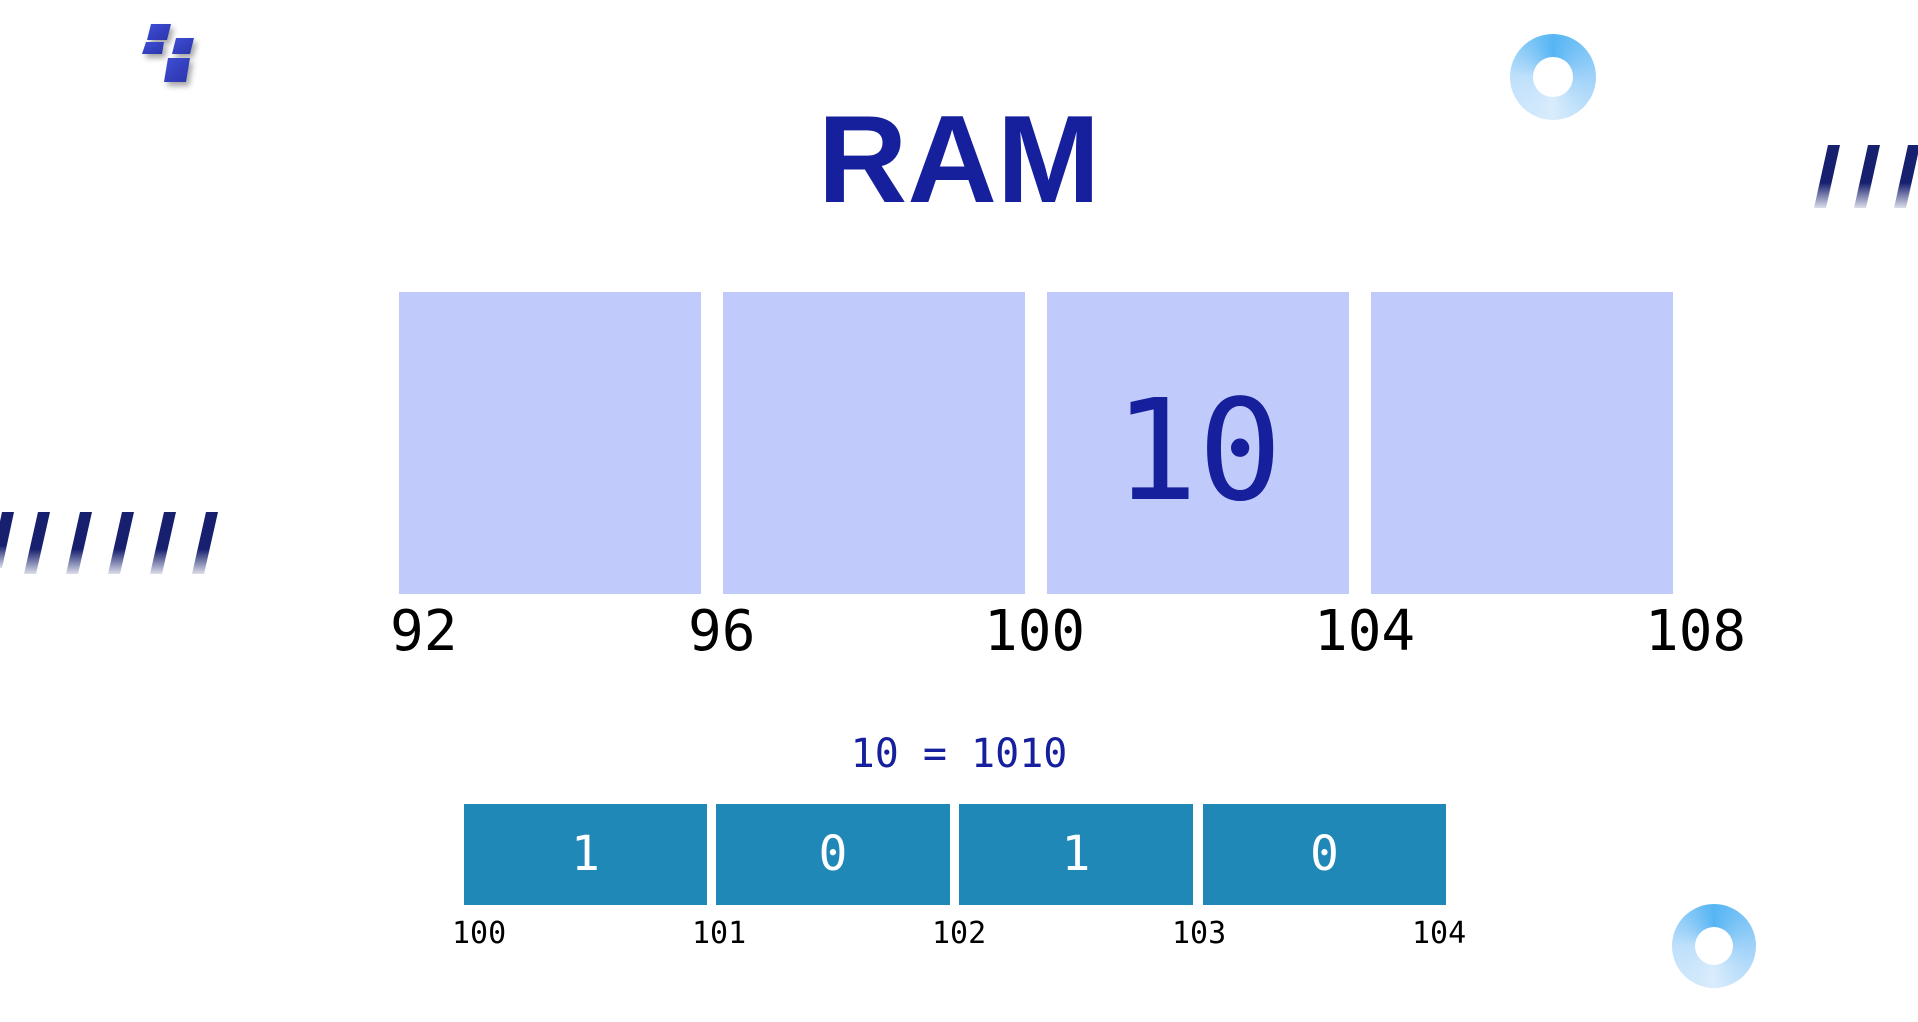 This screenshot has width=1918, height=1022. I want to click on memory-address: 92, so click(424, 631).